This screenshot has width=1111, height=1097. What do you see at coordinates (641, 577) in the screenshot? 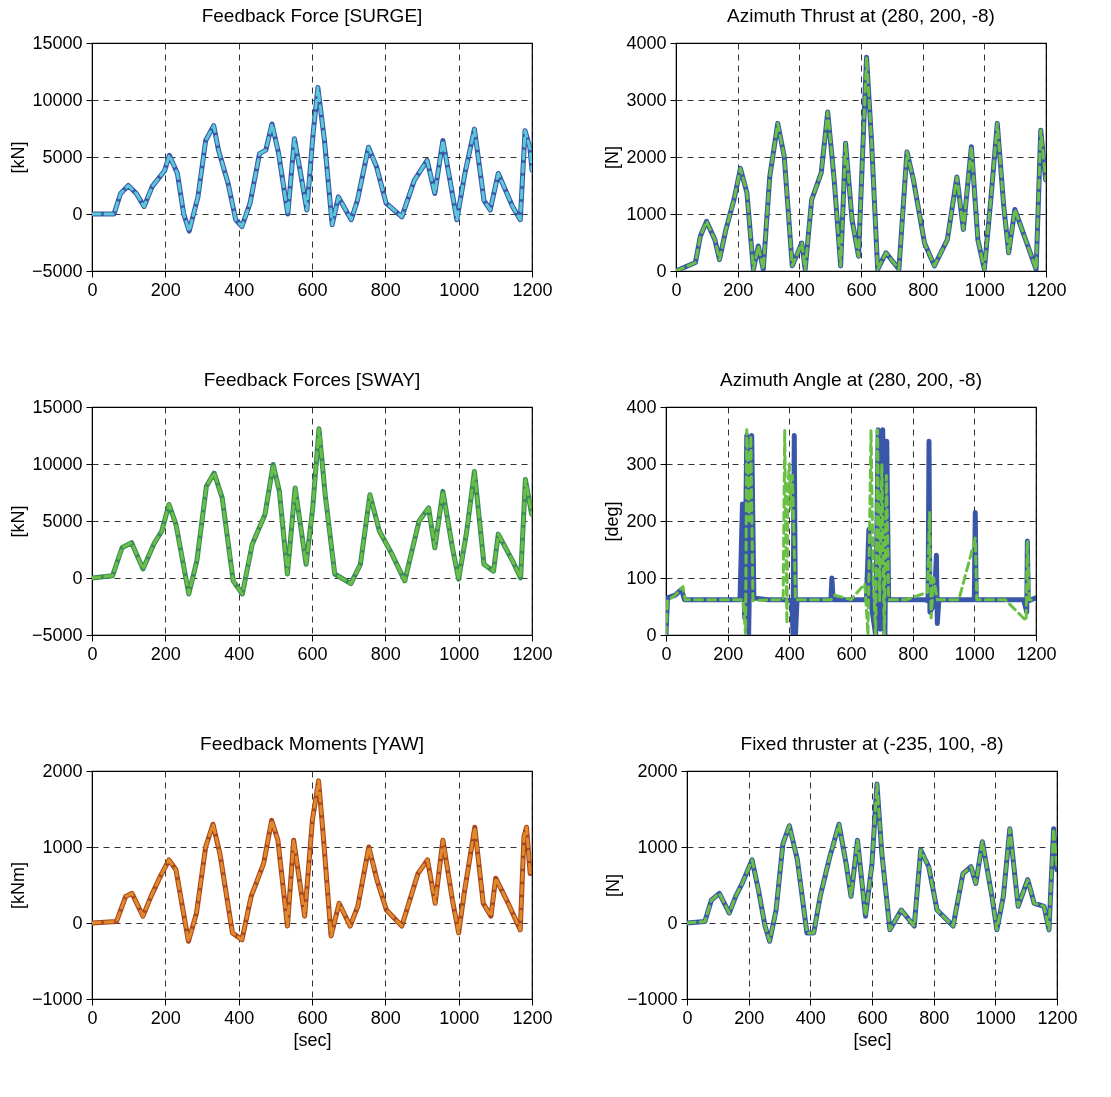
I see `y-tick-label: 100` at bounding box center [641, 577].